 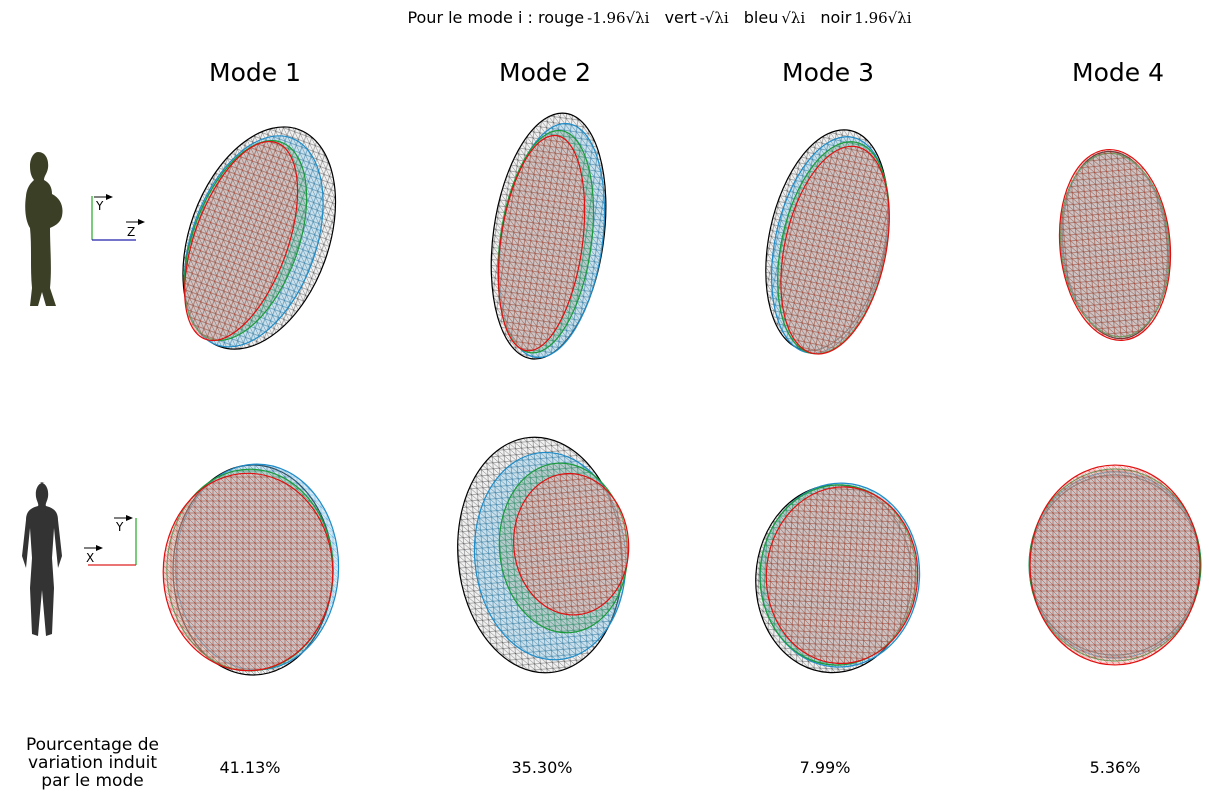 I want to click on row-label-line: variation induit, so click(x=92, y=763).